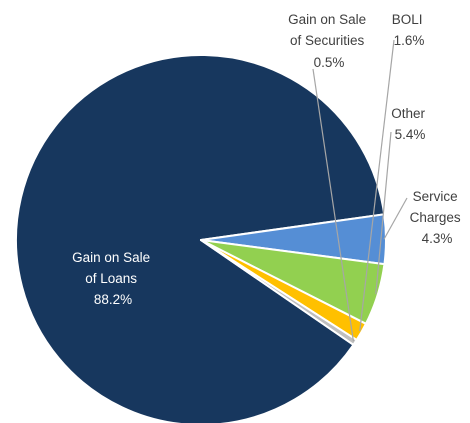 The width and height of the screenshot is (470, 423). I want to click on leader-lines, so click(360, 190).